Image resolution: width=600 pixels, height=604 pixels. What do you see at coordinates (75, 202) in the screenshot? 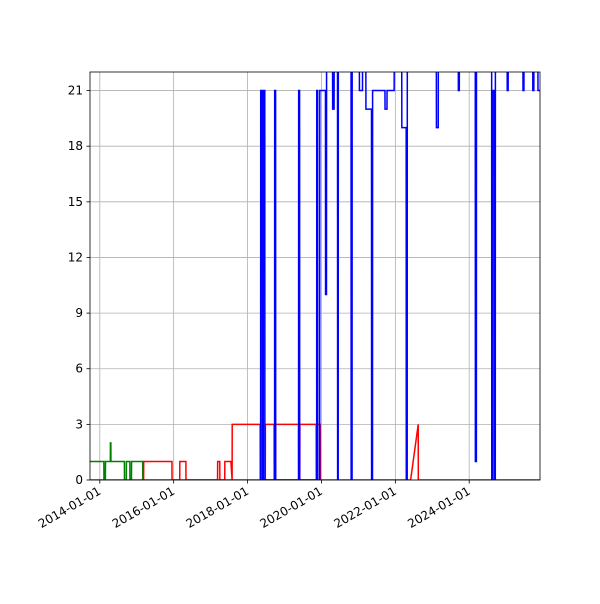
I see `y-tick-label: 15` at bounding box center [75, 202].